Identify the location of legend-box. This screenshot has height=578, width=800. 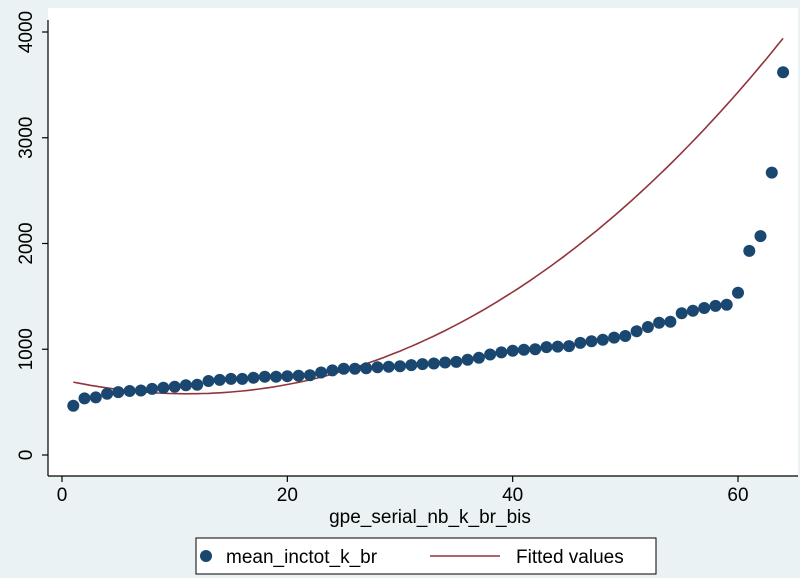
(426, 556).